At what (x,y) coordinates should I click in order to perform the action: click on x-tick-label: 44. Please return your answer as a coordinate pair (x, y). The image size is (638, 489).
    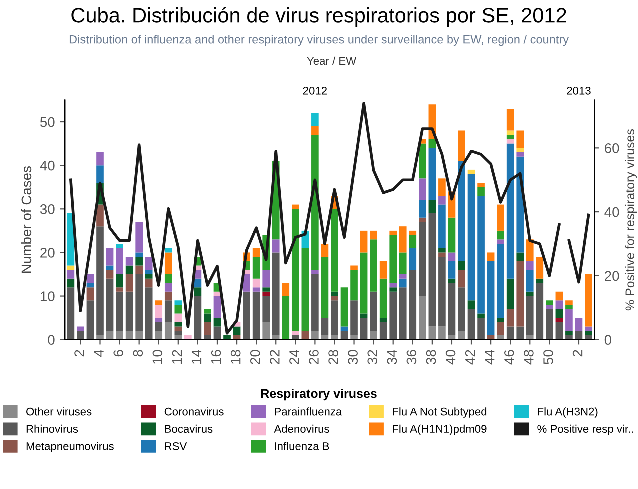
    Looking at the image, I should click on (490, 357).